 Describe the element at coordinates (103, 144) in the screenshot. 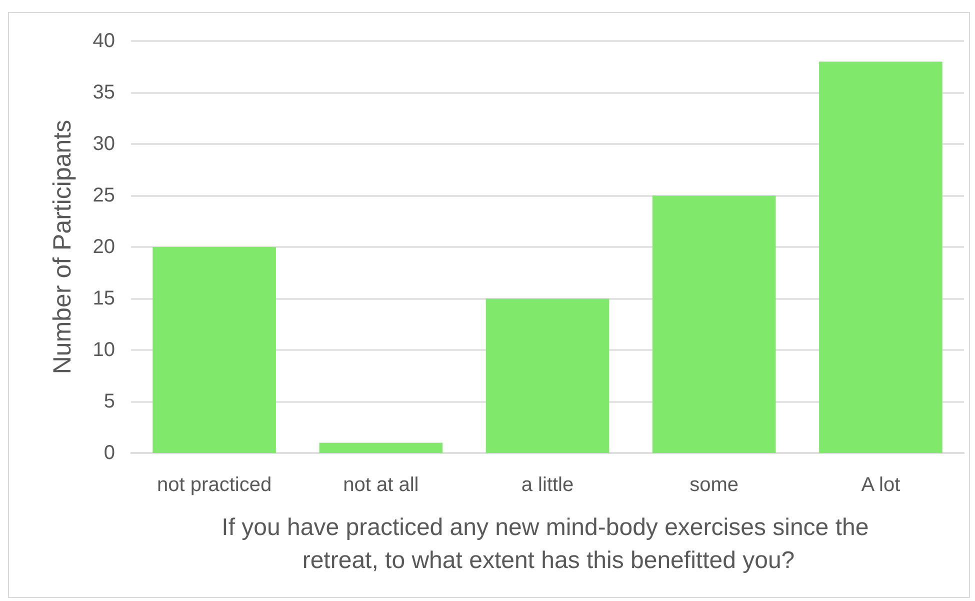

I see `y-tick-label: 30` at that location.